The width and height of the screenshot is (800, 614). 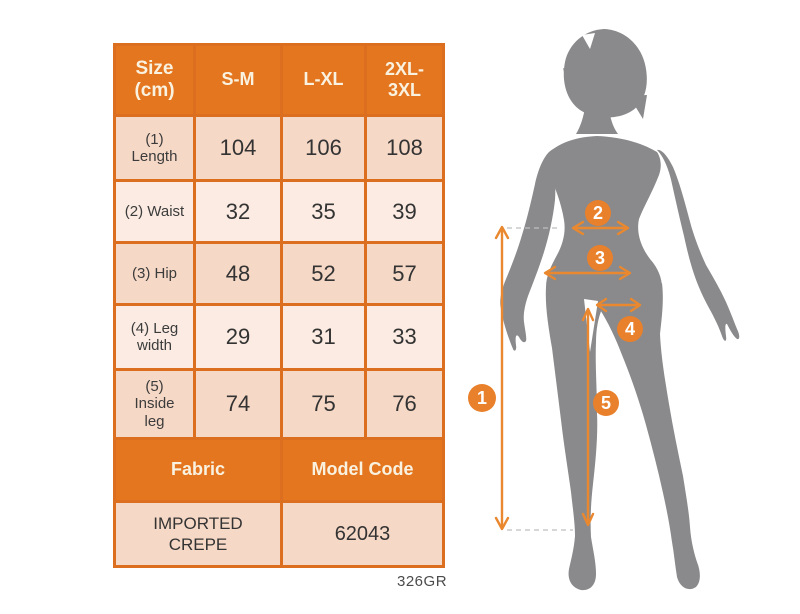 I want to click on value-leg-width-sm: 29, so click(x=238, y=337).